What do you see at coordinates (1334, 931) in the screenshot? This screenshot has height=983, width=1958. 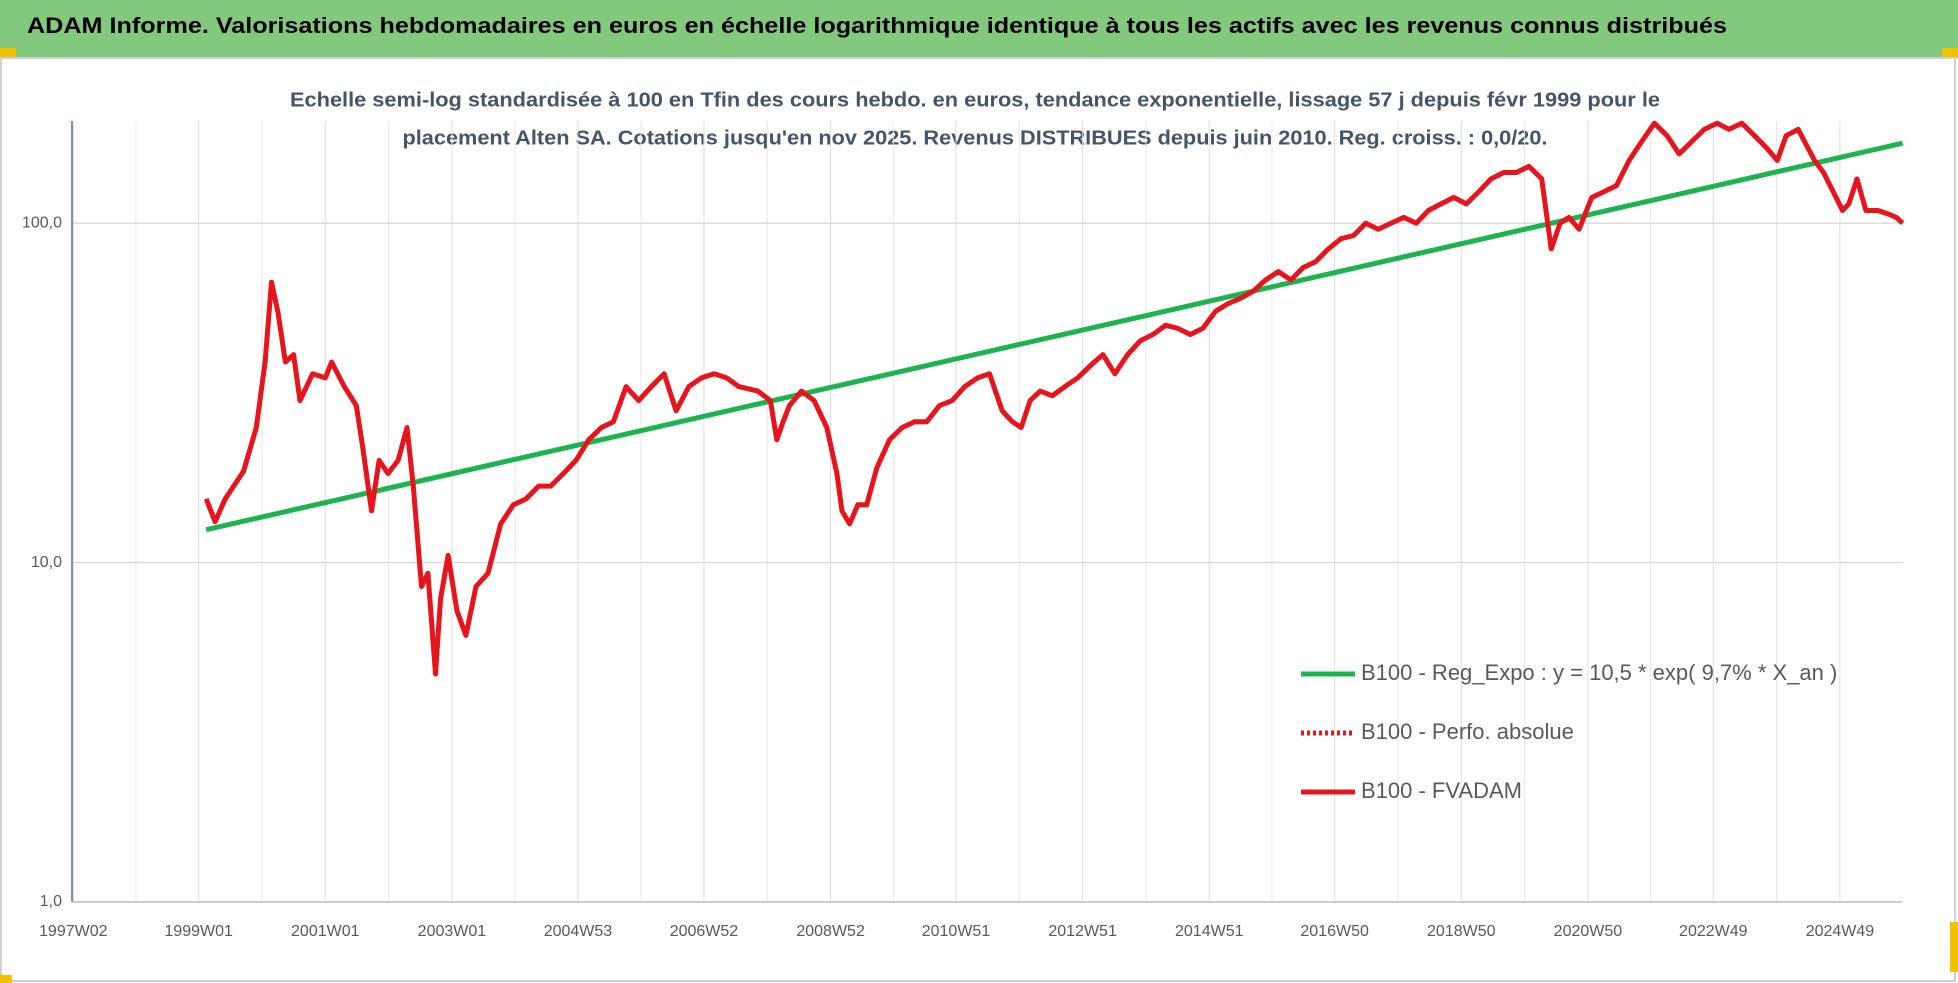 I see `x-tick-label: 2016W50` at bounding box center [1334, 931].